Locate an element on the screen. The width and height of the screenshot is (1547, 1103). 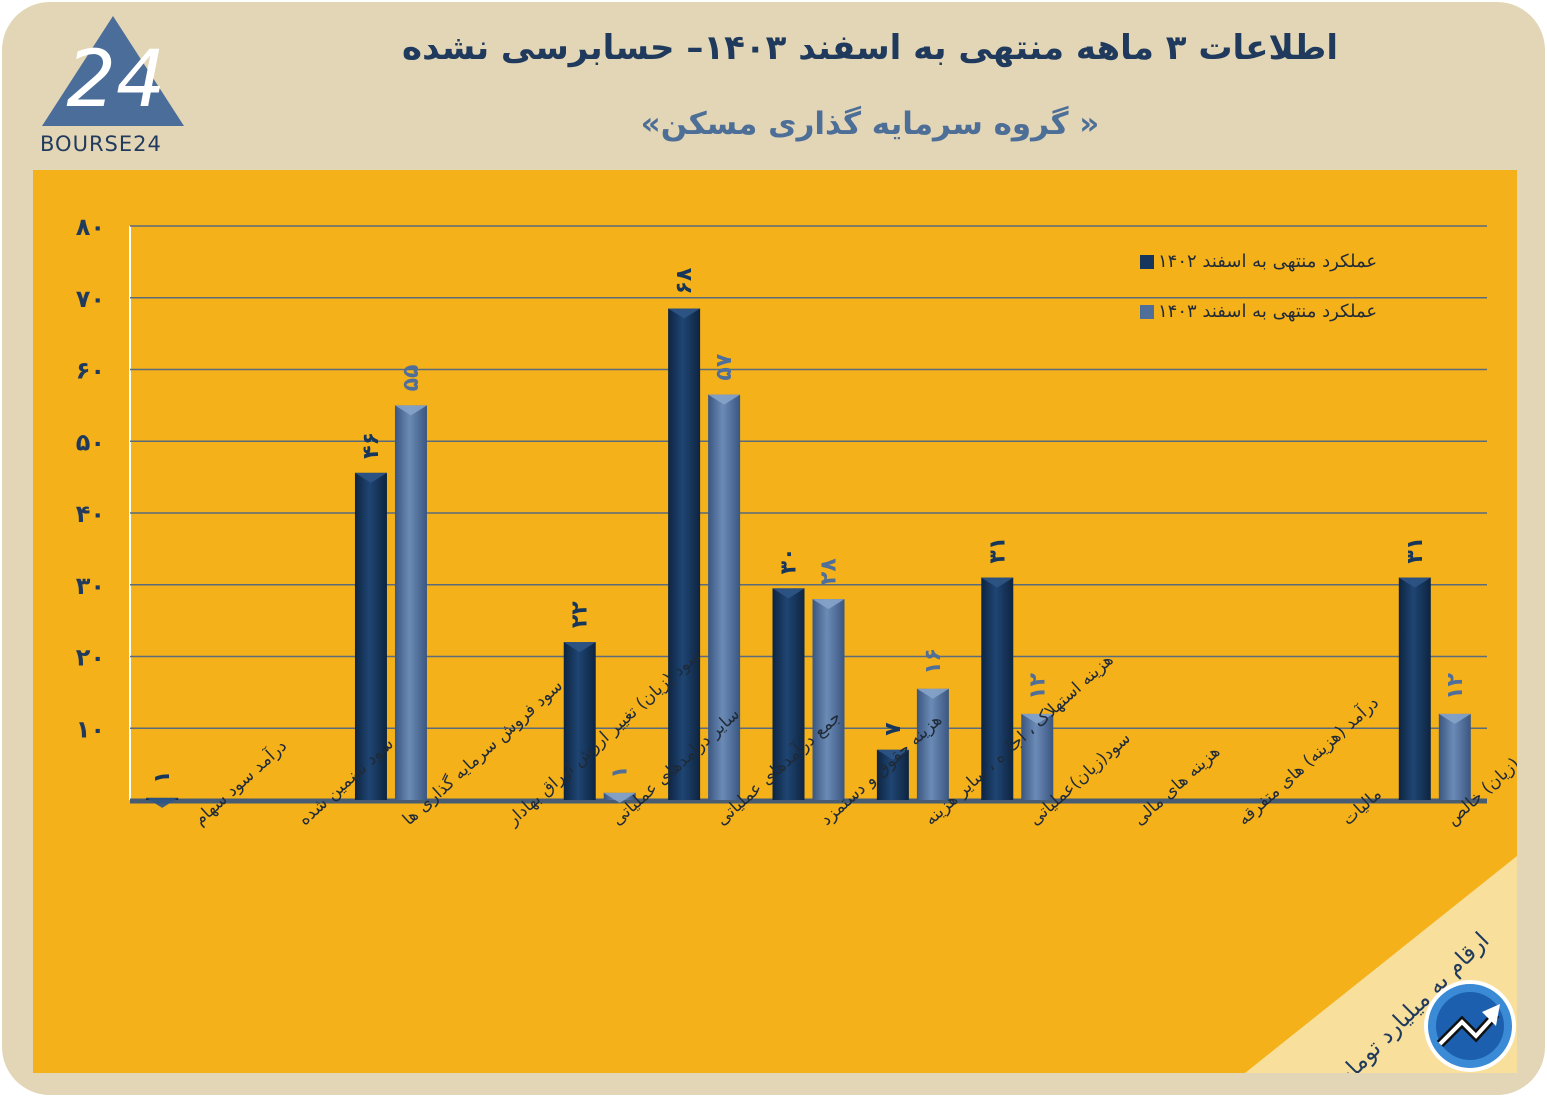
y-tick-label: ۲۰ is located at coordinates (90, 658).